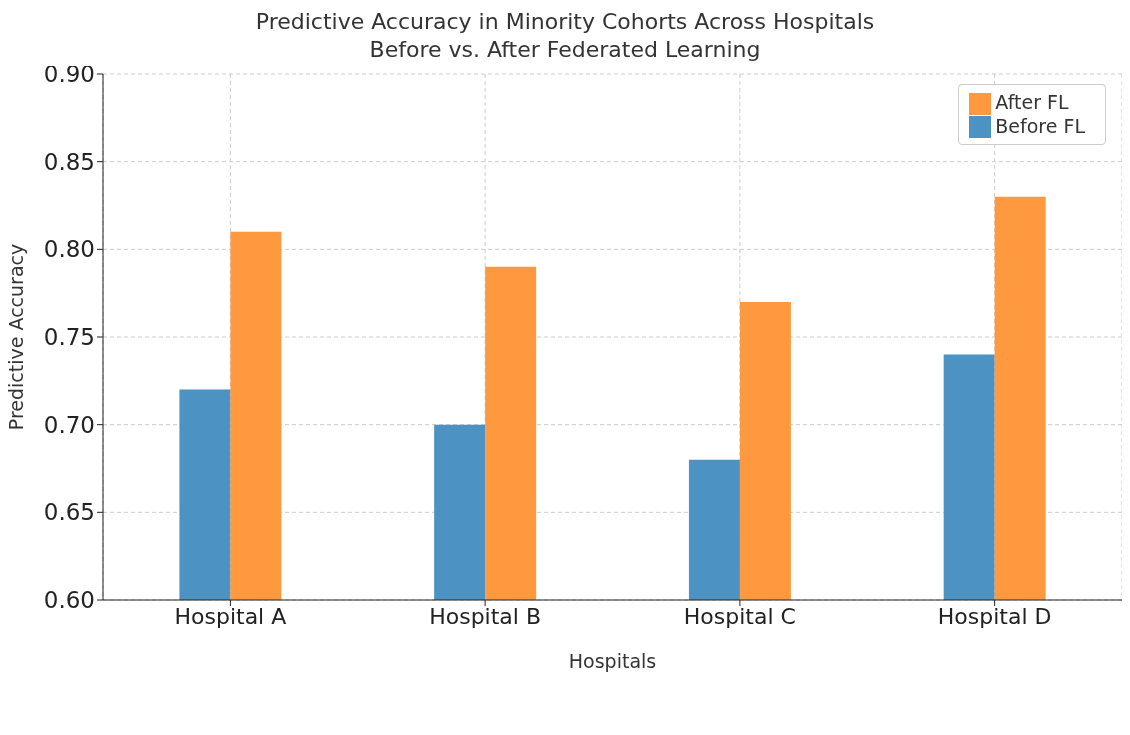 This screenshot has height=735, width=1130. Describe the element at coordinates (994, 616) in the screenshot. I see `x-tick-label: Hospital D` at that location.